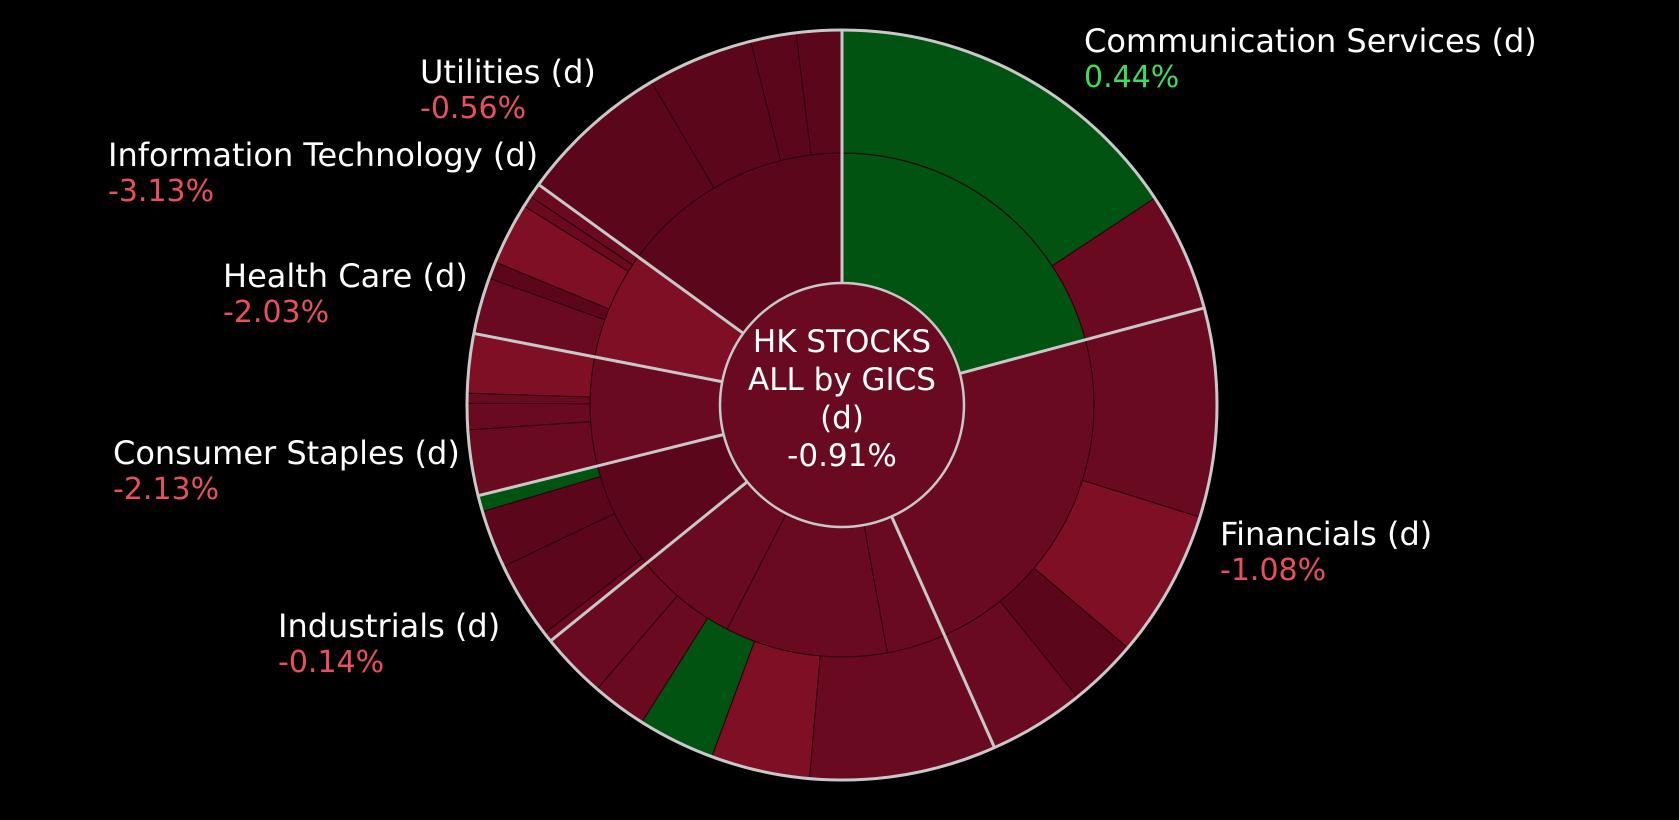 The height and width of the screenshot is (820, 1679). Describe the element at coordinates (842, 456) in the screenshot. I see `center-change-value: -0.91%` at that location.